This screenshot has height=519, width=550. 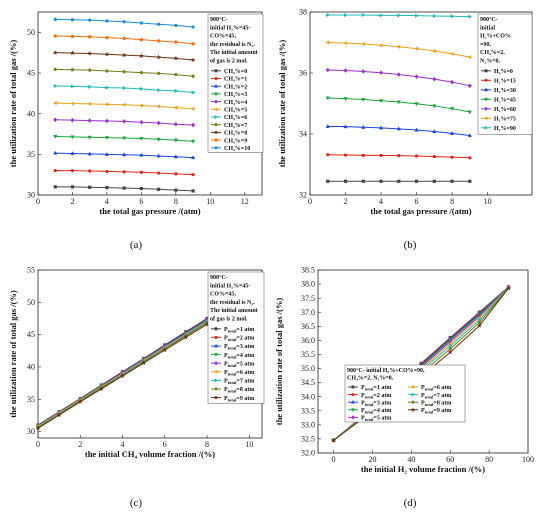 I want to click on legend-entry-label: CH₄%=7, so click(x=235, y=126).